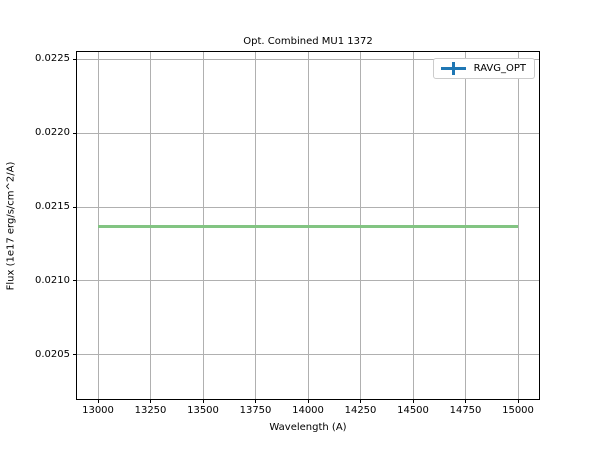 Image resolution: width=600 pixels, height=450 pixels. What do you see at coordinates (52, 280) in the screenshot?
I see `y-tick-label: 0.0210` at bounding box center [52, 280].